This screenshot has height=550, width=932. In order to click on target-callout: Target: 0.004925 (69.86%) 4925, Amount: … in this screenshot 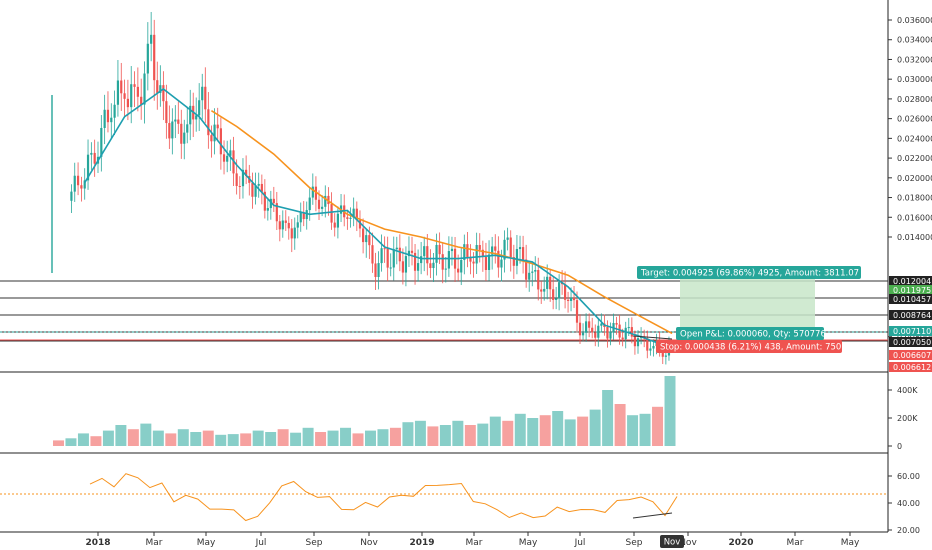, I will do `click(749, 272)`.